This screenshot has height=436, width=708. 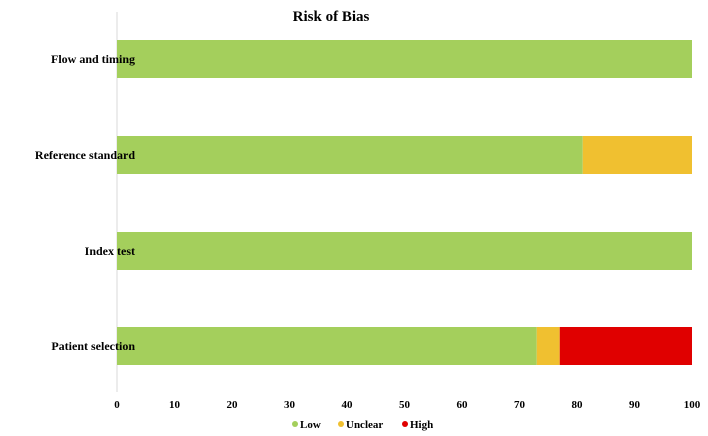 I want to click on legend-label-low: Low, so click(x=310, y=425).